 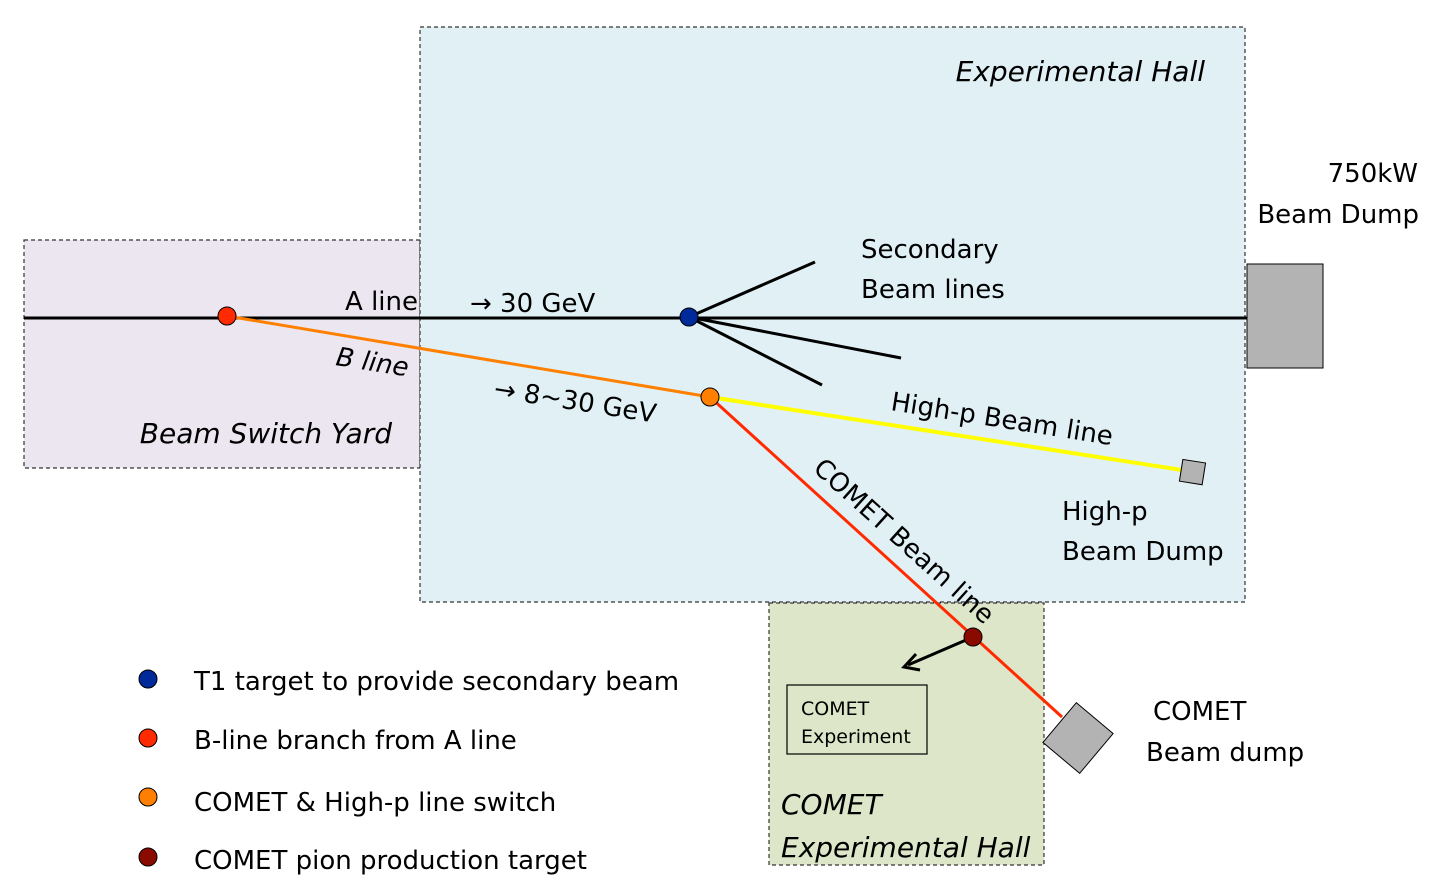 I want to click on a-energy-label: → 30 GeV, so click(x=533, y=304).